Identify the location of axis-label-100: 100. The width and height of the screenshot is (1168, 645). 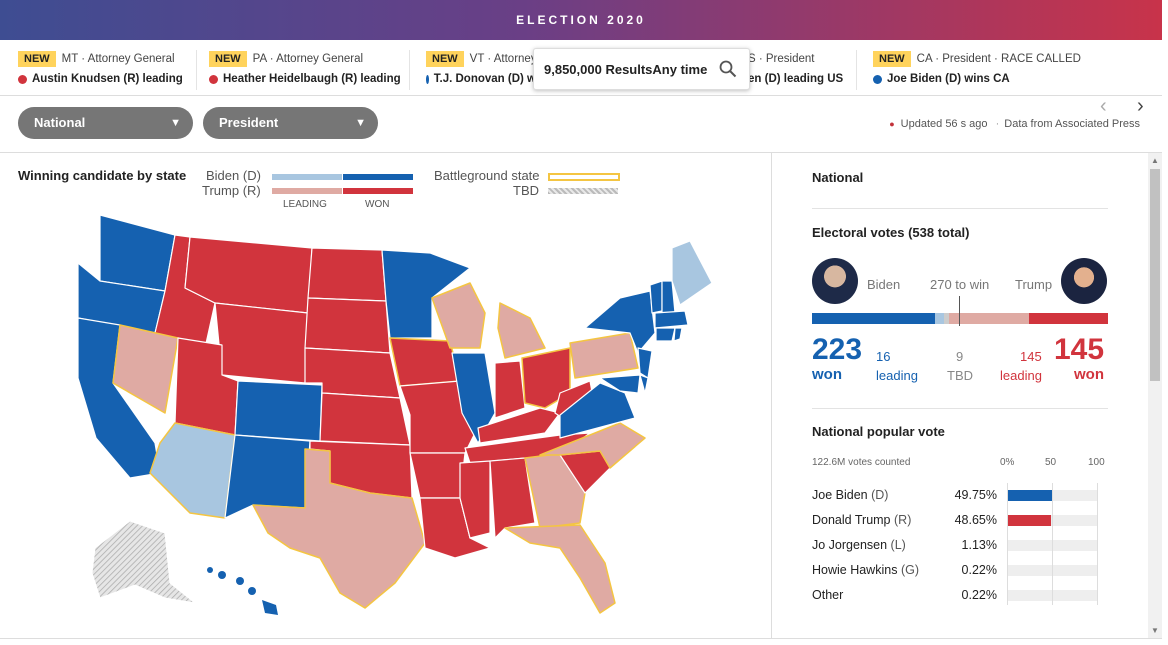
(1096, 462).